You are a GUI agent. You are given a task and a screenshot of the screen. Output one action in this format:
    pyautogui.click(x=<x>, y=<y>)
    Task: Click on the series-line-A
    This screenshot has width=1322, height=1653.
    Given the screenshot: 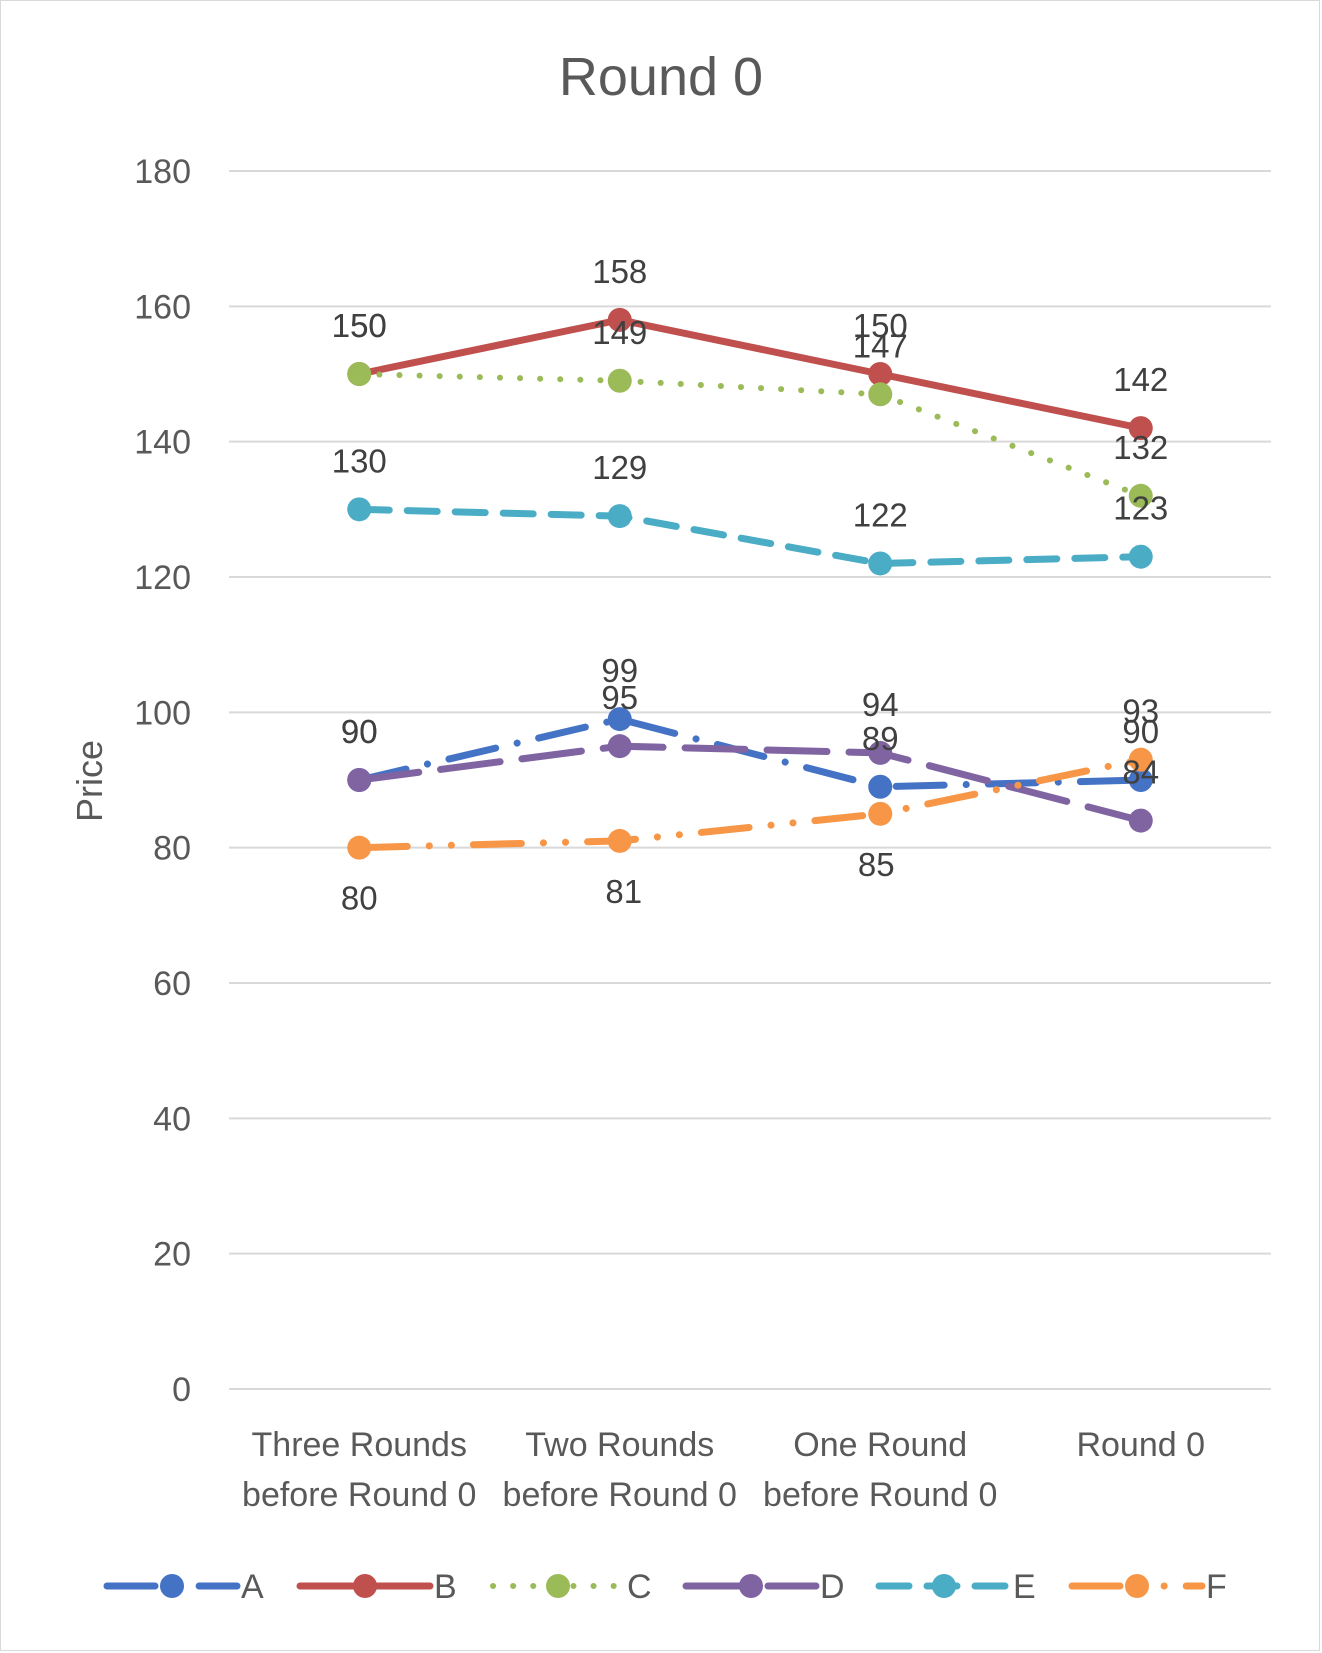 What is the action you would take?
    pyautogui.click(x=750, y=753)
    